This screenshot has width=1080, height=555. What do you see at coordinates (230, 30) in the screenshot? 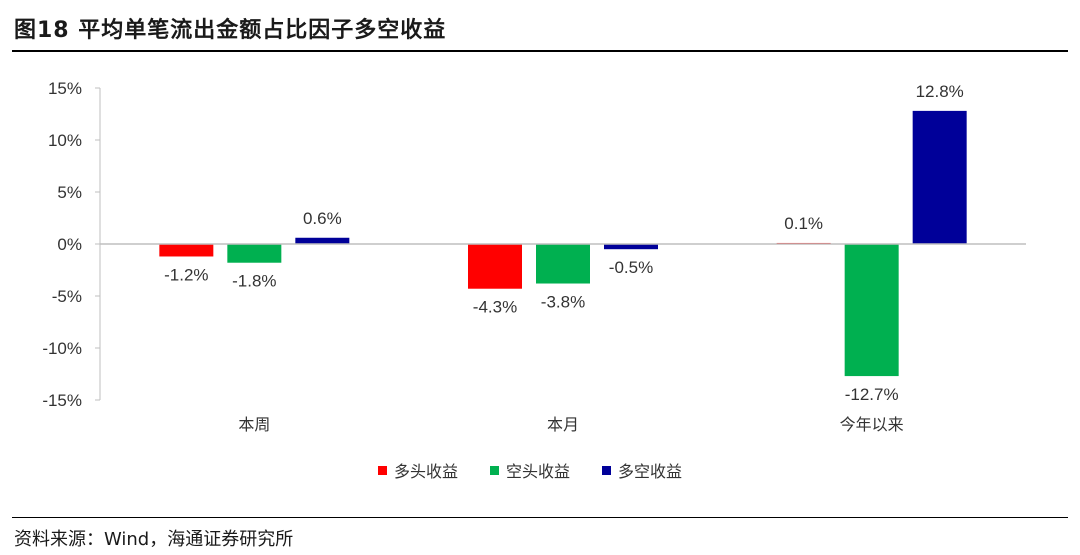
I see `figure-title: 图18 平均单笔流出金额占比因子多空收益` at bounding box center [230, 30].